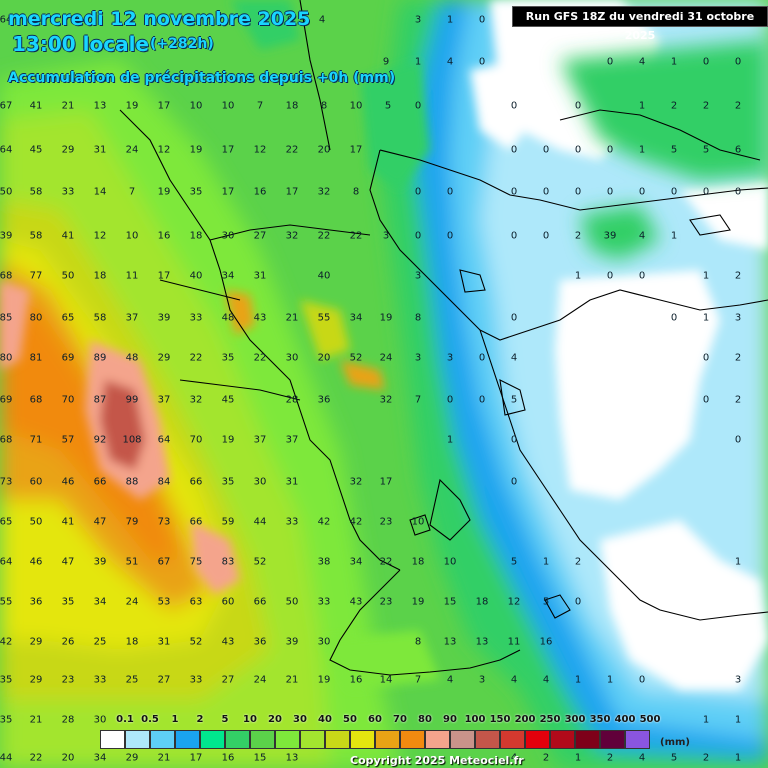 This screenshot has height=768, width=768. Describe the element at coordinates (36, 562) in the screenshot. I see `precip-value: 46` at that location.